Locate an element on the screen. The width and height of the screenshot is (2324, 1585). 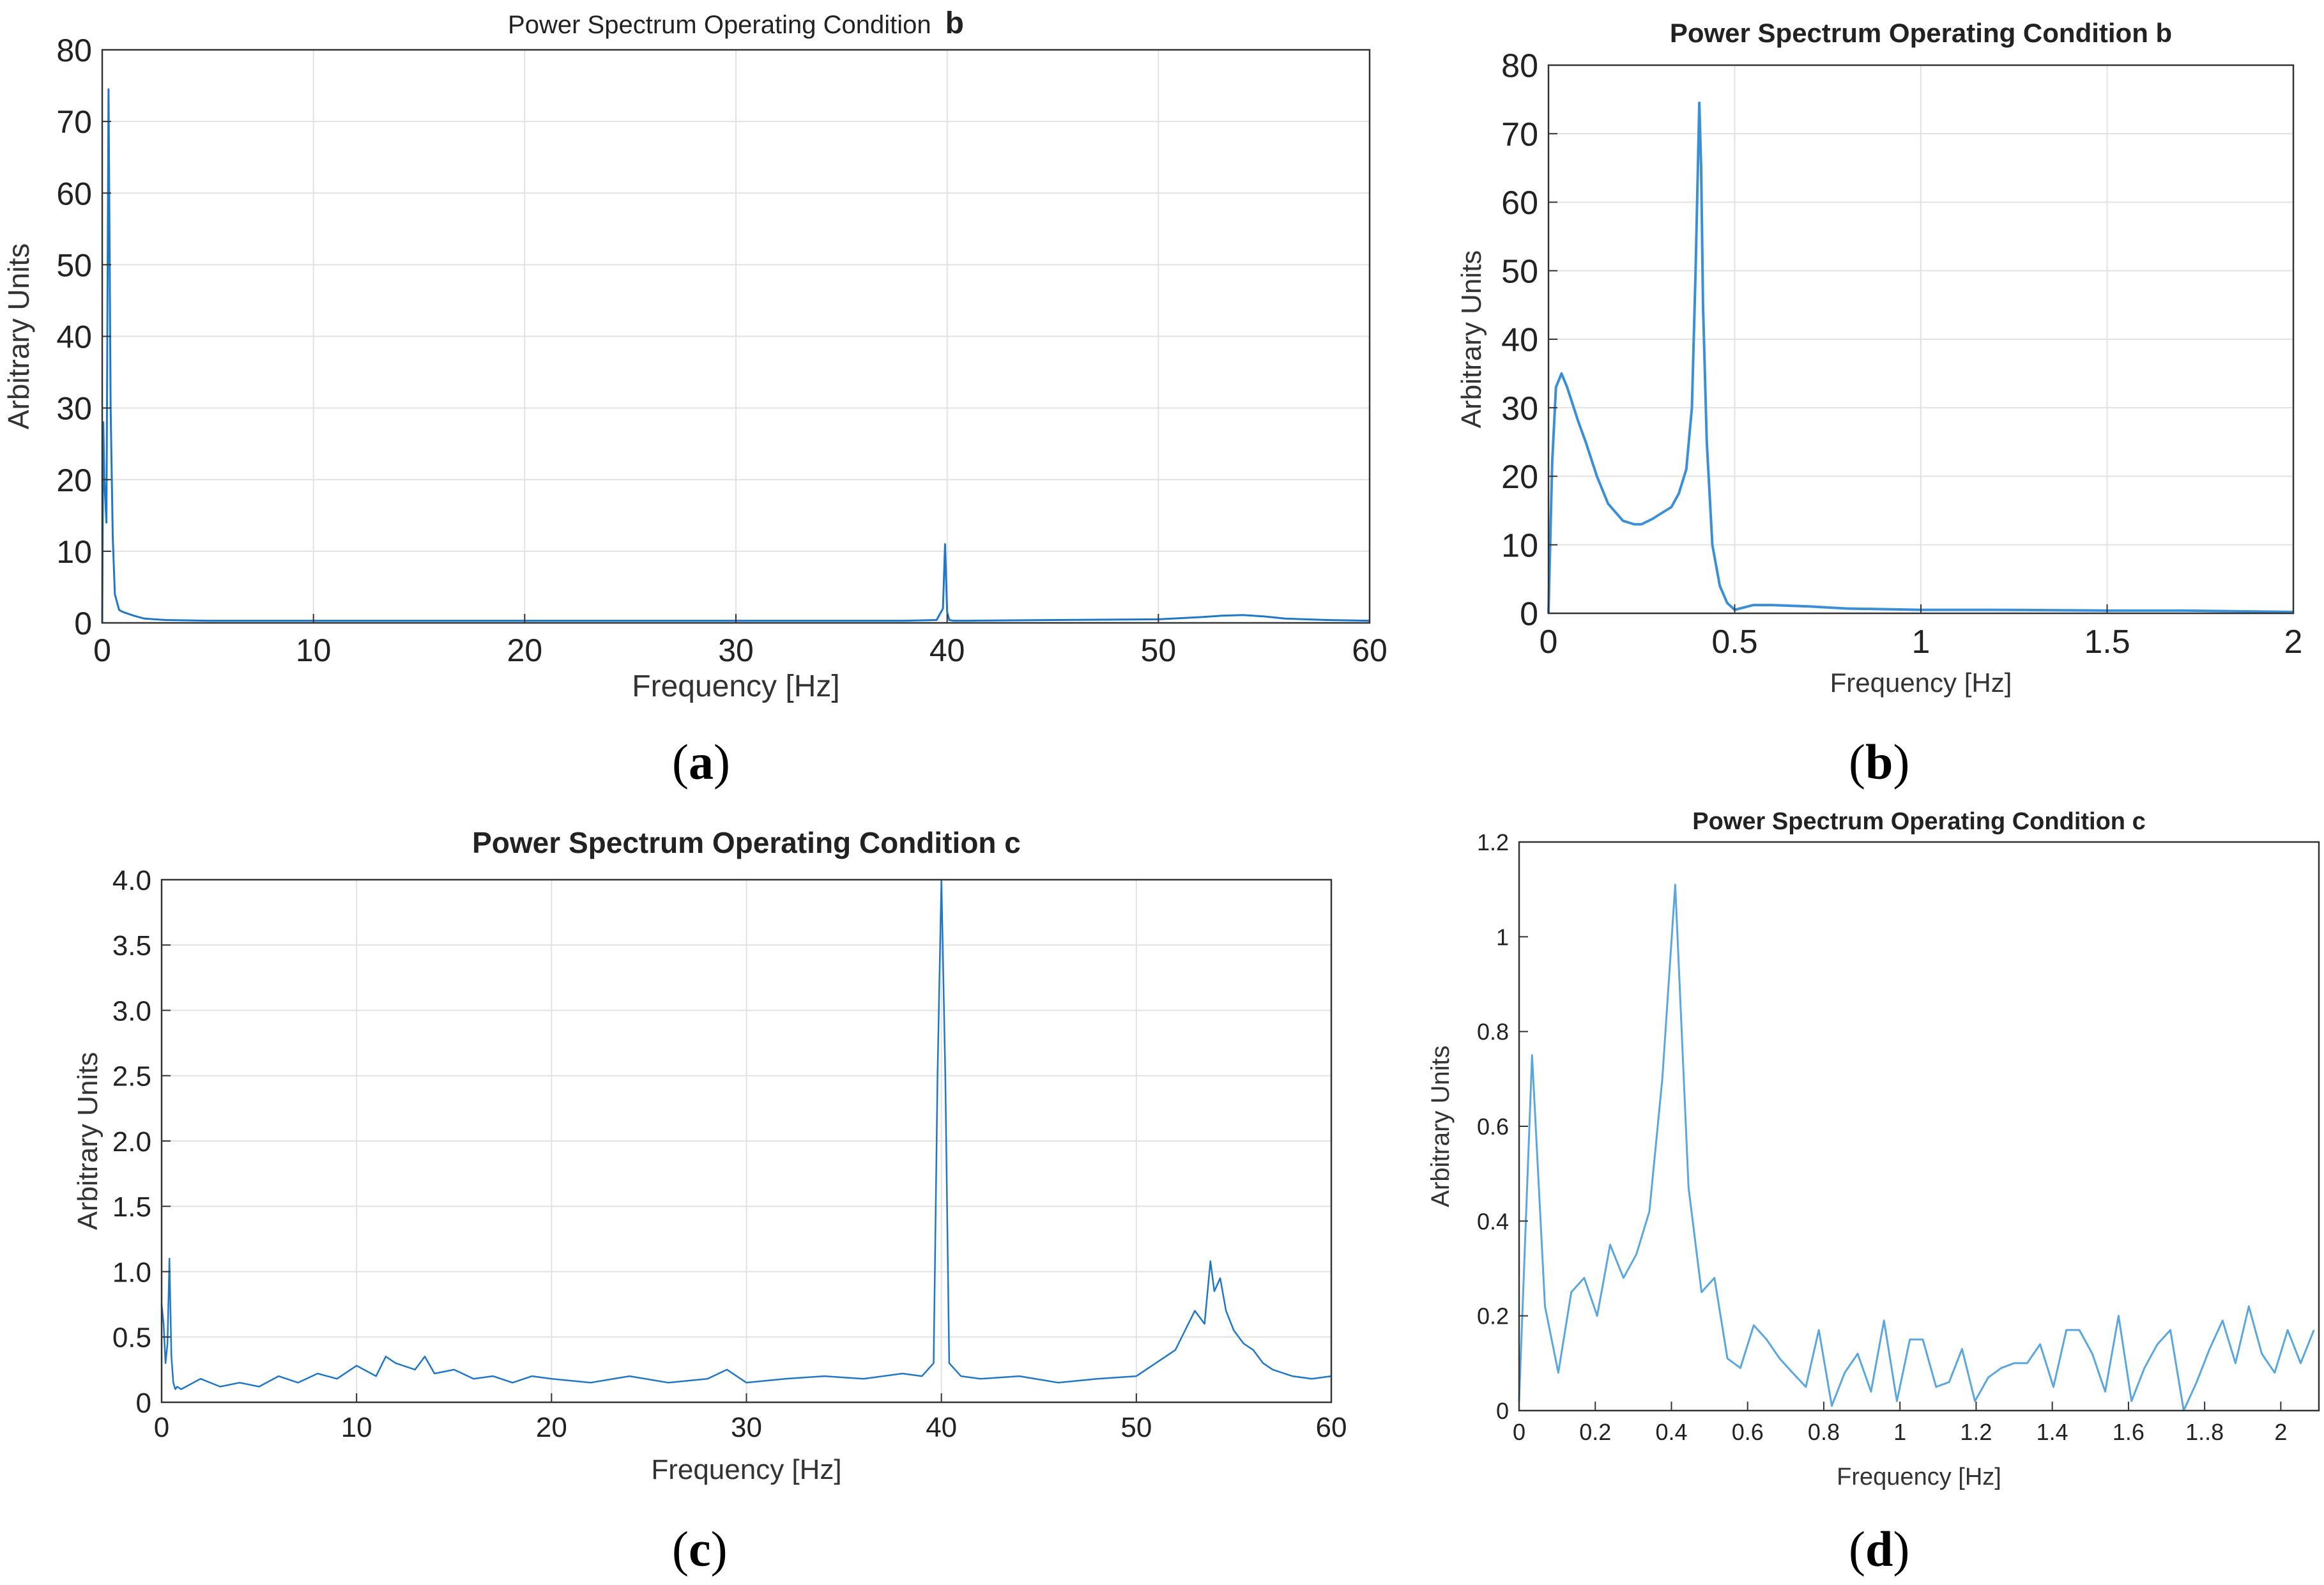
panel-c-xtick-label-3: 30 is located at coordinates (746, 1427).